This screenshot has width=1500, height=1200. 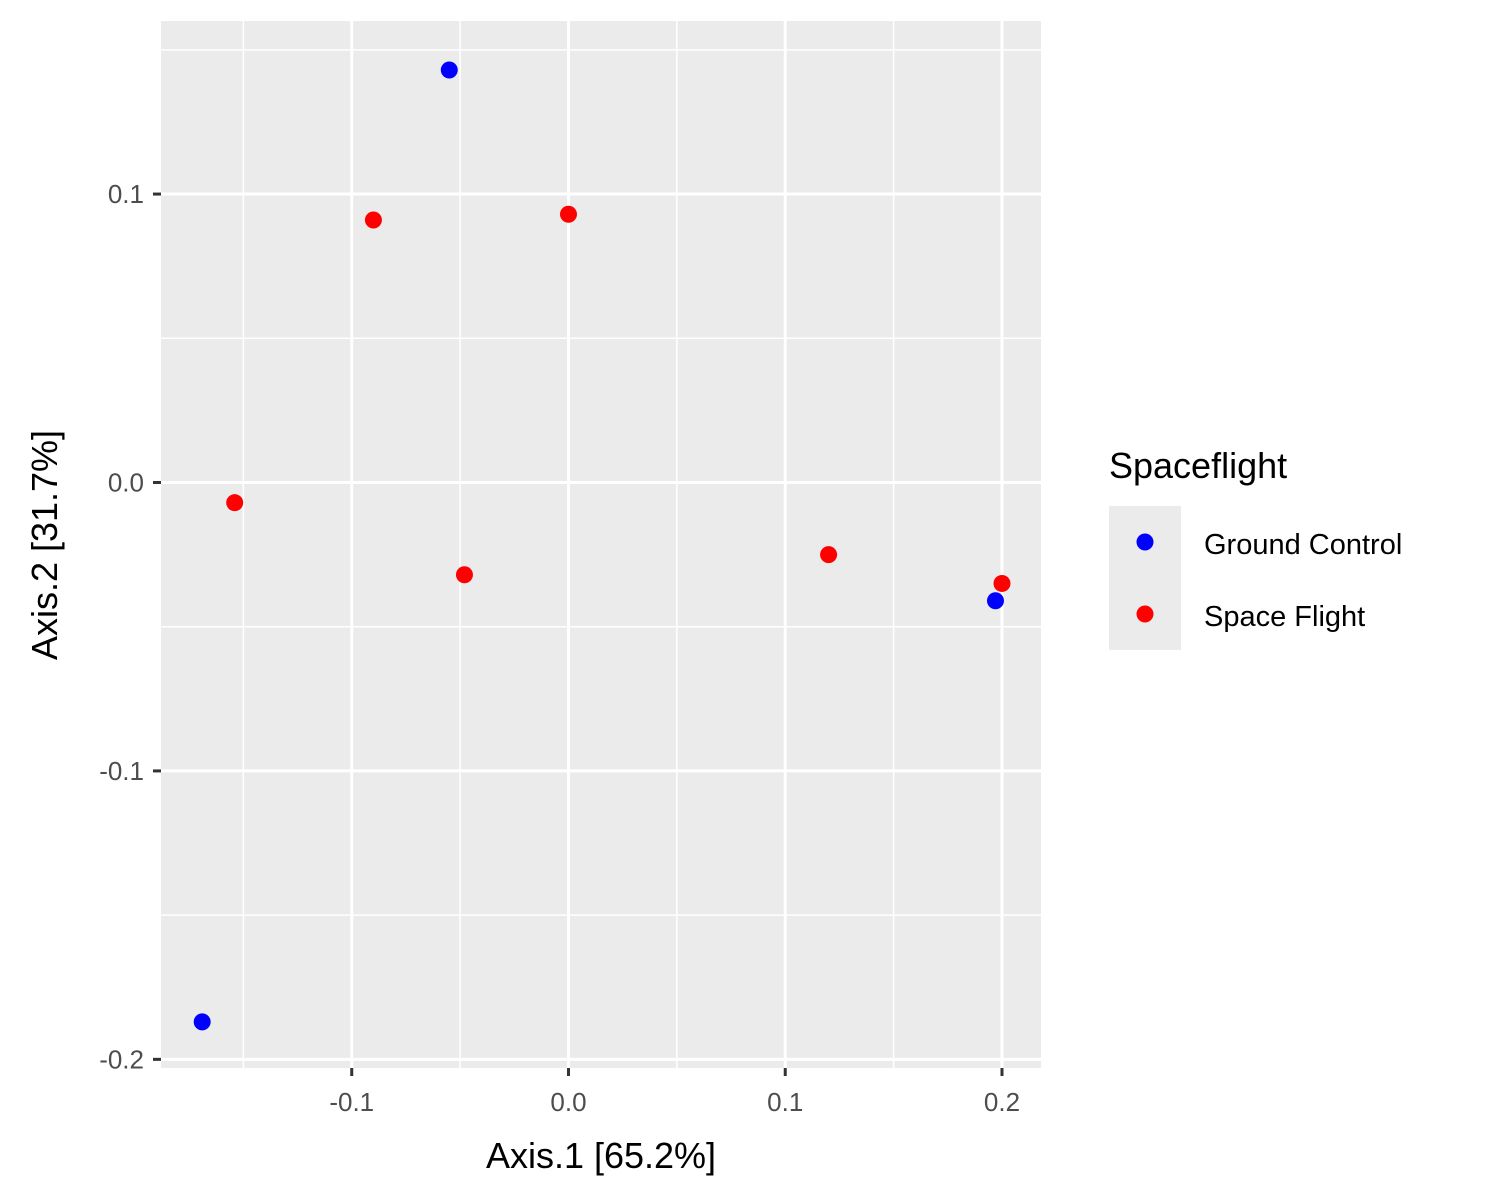 I want to click on y-tick-label: 0.1, so click(x=126, y=194).